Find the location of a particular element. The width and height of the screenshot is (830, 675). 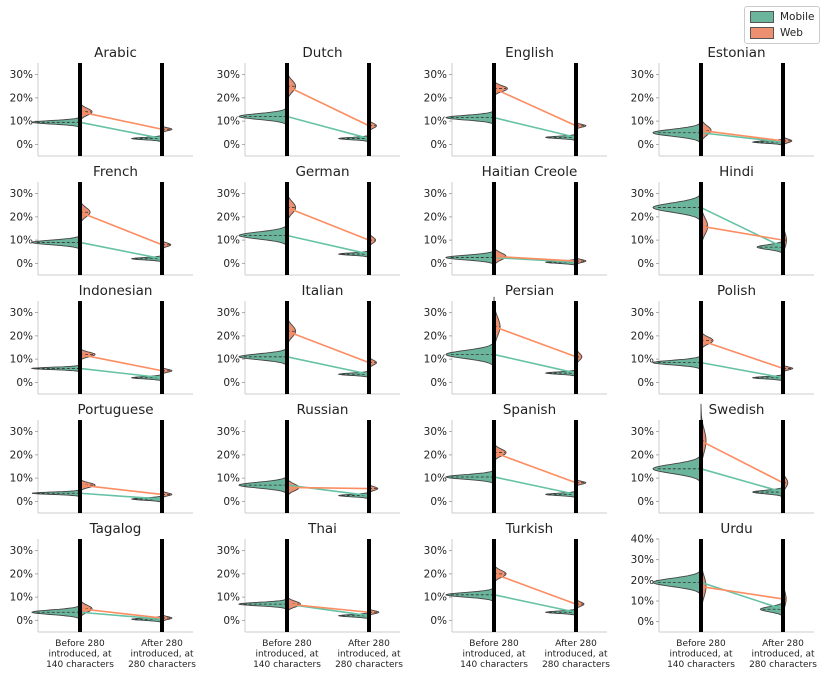

chart-legend: Mobile Web is located at coordinates (782, 25).